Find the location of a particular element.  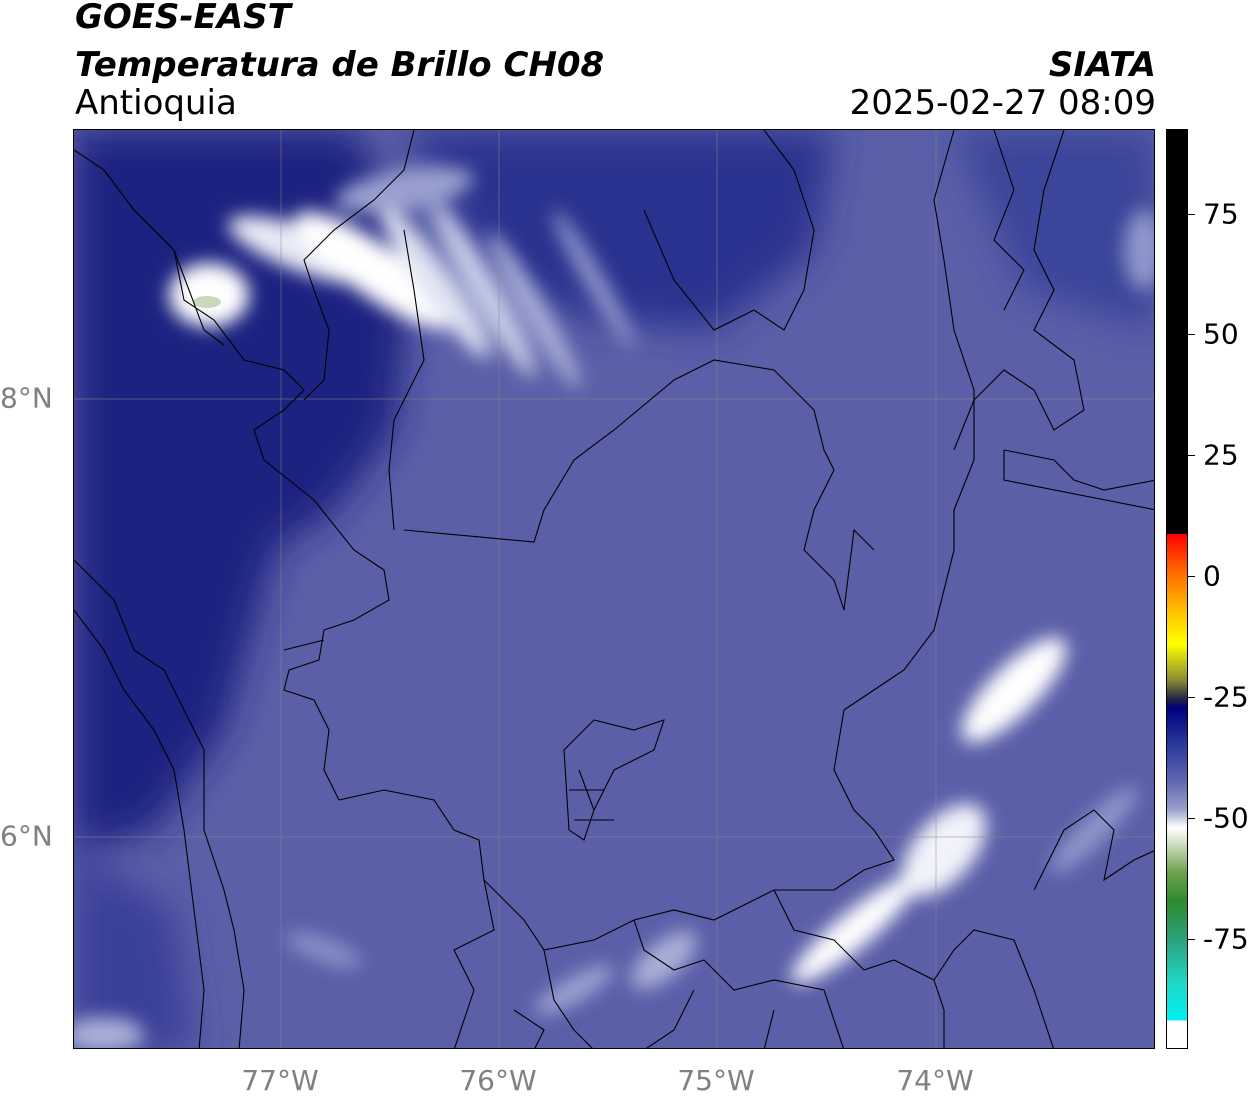

x-tick-77w: 77°W is located at coordinates (280, 1080).